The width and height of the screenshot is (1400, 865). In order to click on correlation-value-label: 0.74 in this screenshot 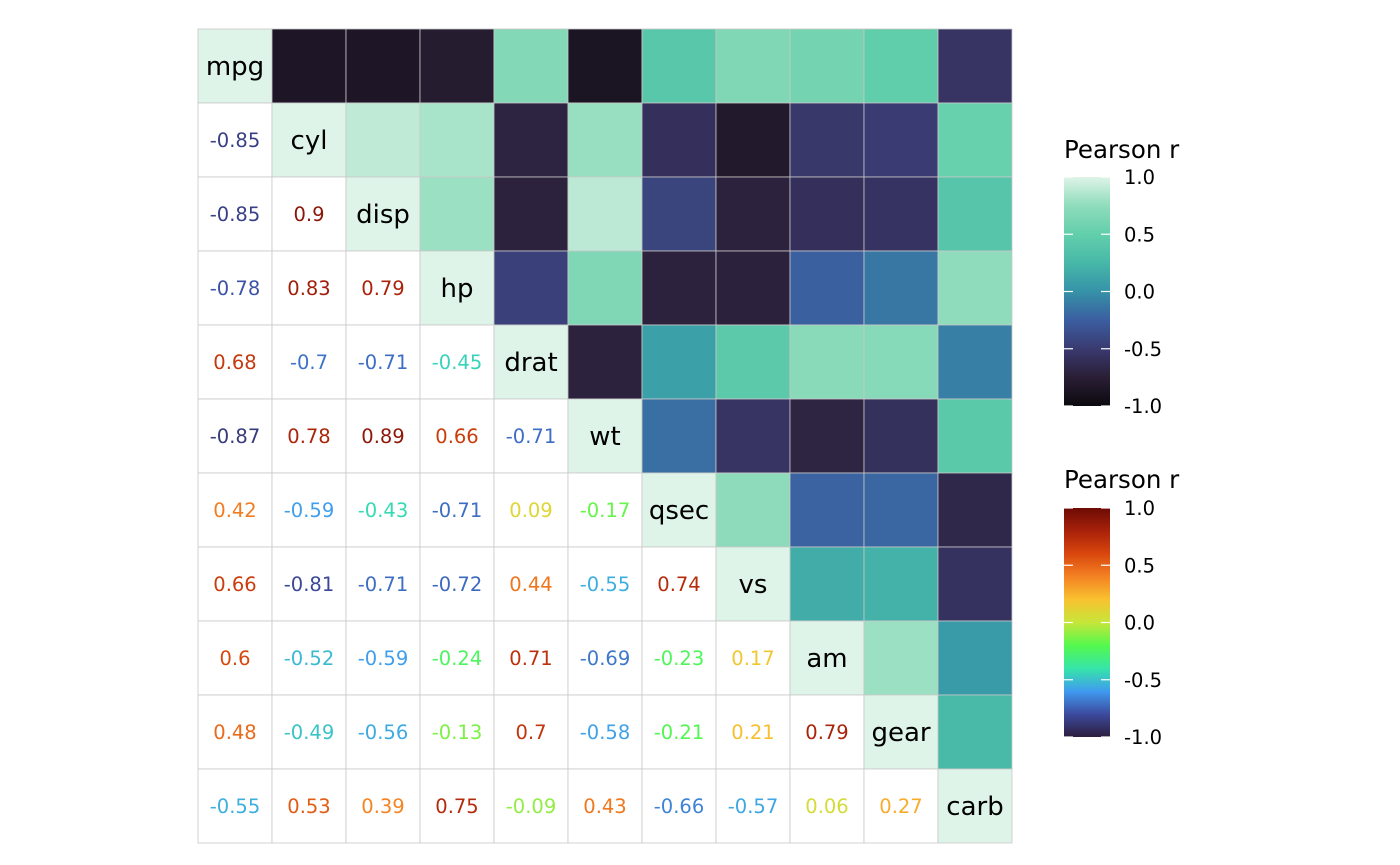, I will do `click(678, 584)`.